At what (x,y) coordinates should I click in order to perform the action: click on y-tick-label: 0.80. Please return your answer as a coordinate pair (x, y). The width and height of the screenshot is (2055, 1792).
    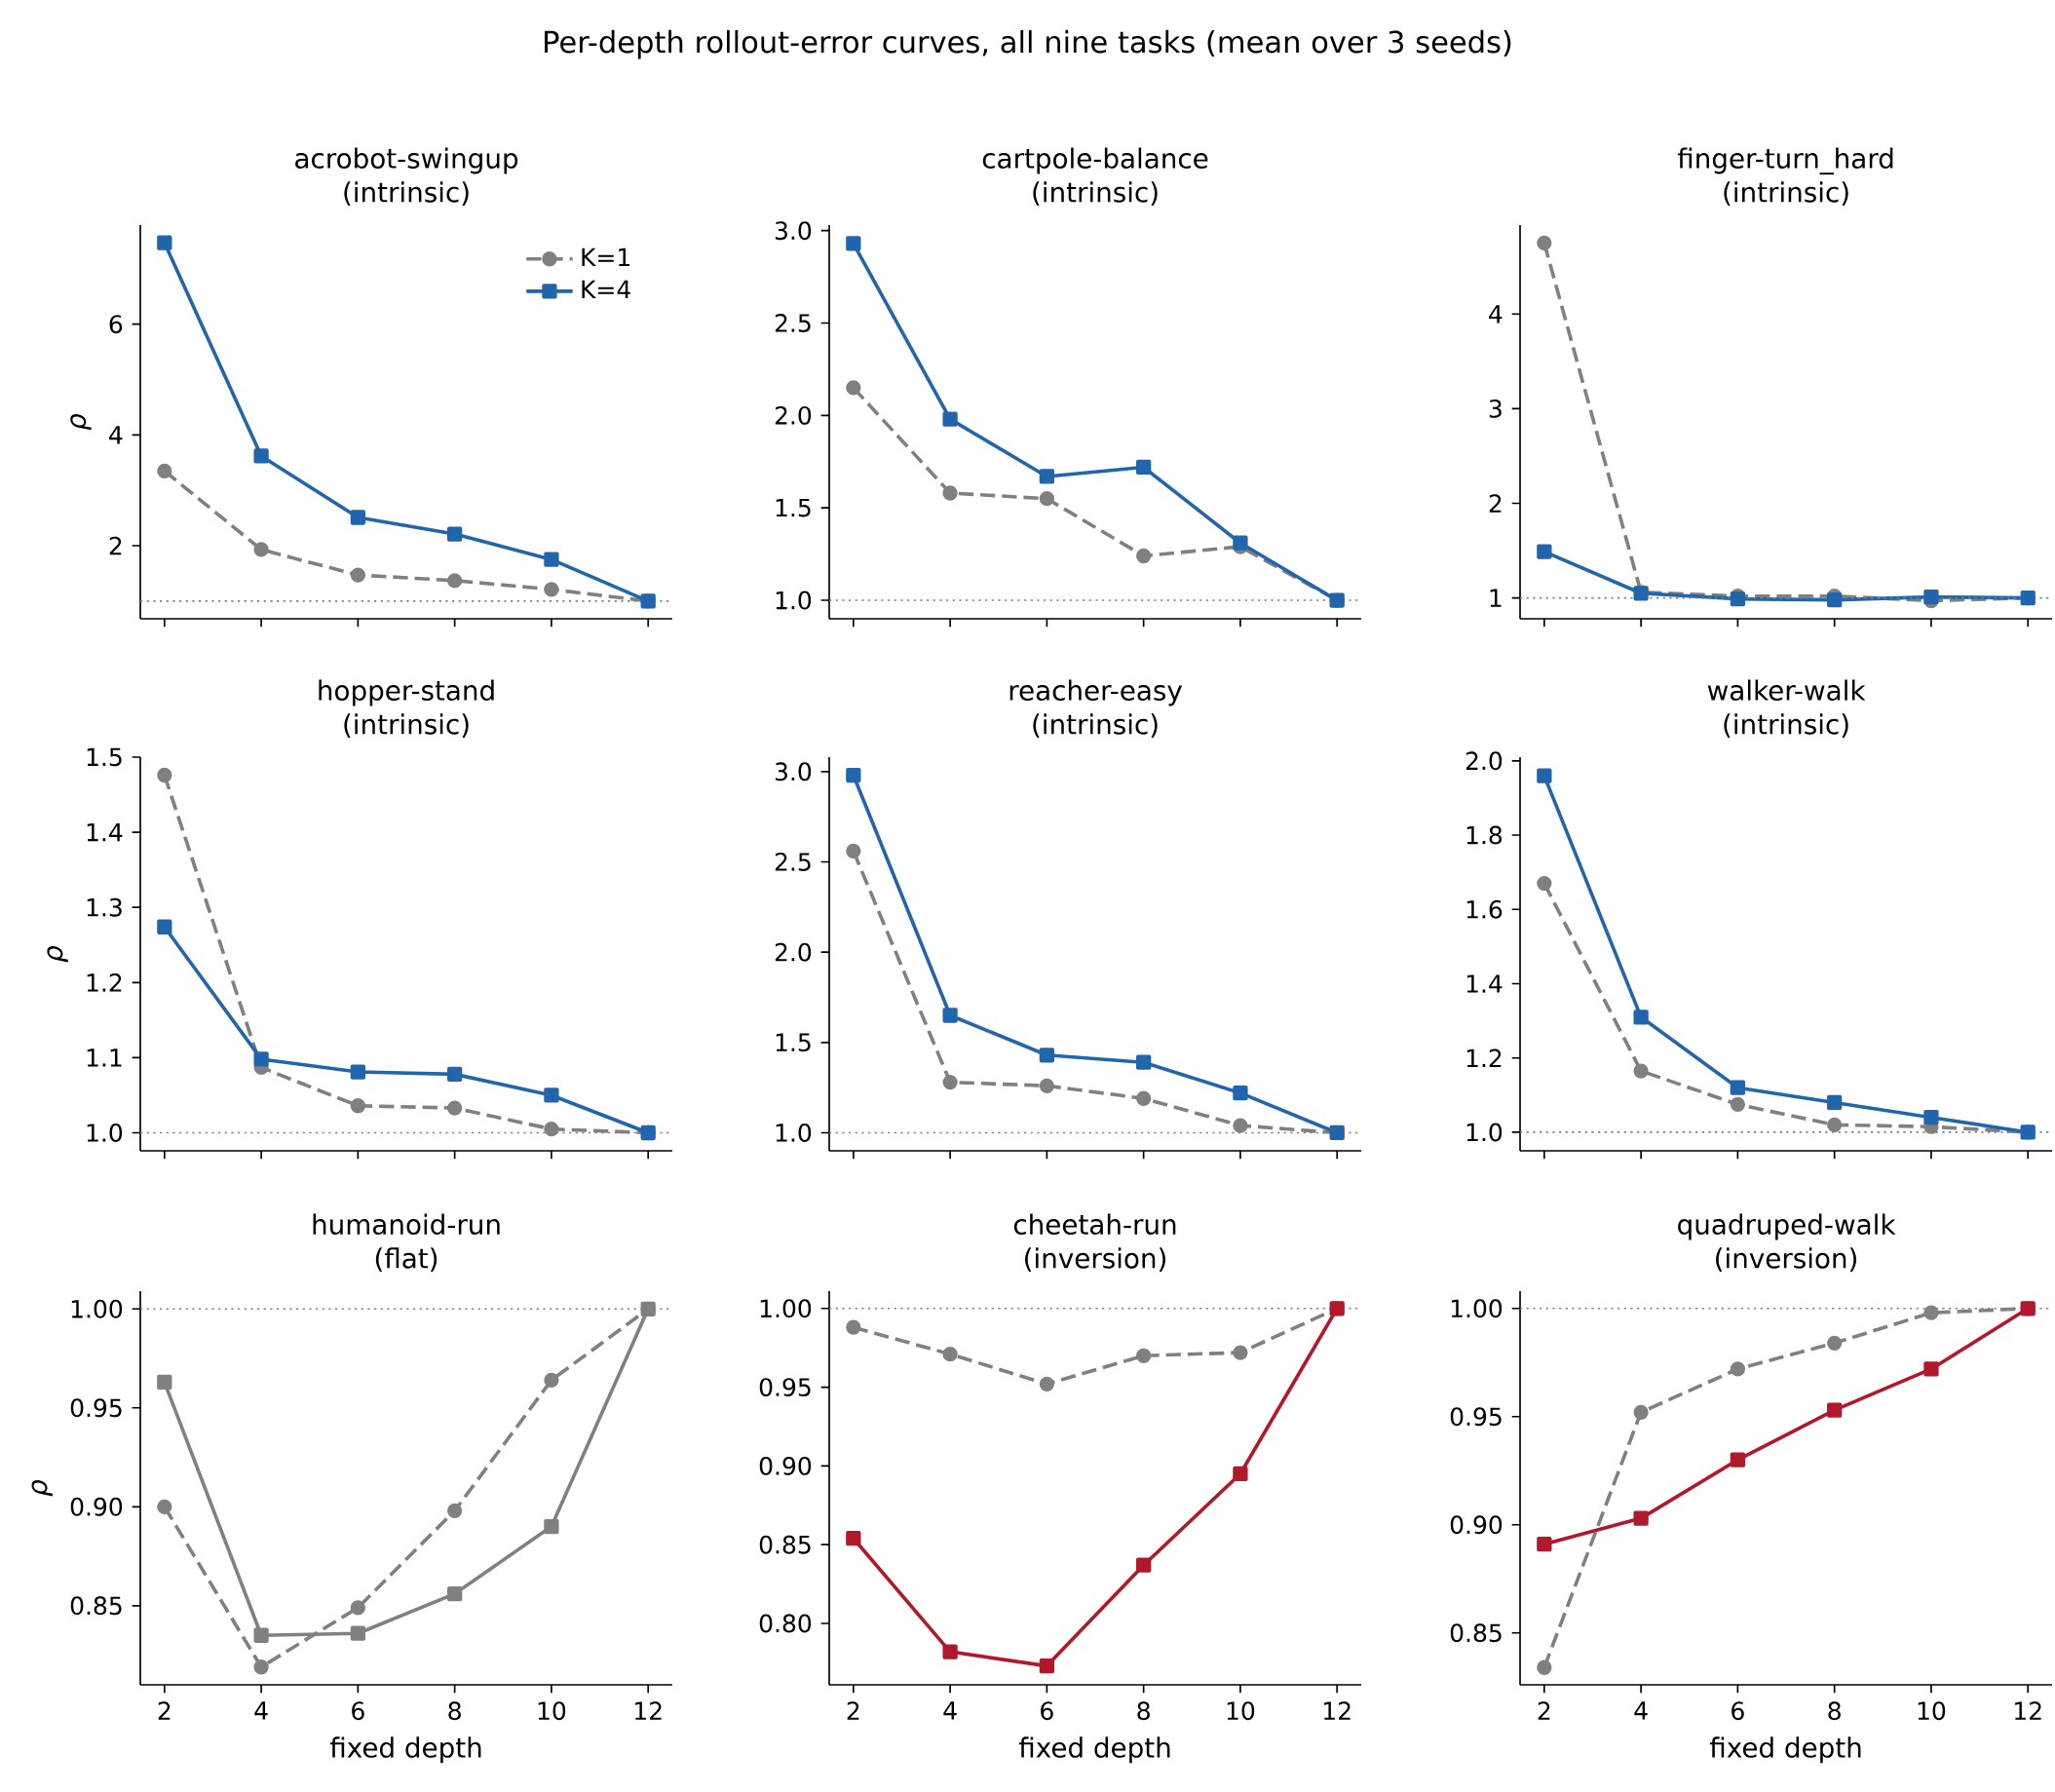
    Looking at the image, I should click on (786, 1624).